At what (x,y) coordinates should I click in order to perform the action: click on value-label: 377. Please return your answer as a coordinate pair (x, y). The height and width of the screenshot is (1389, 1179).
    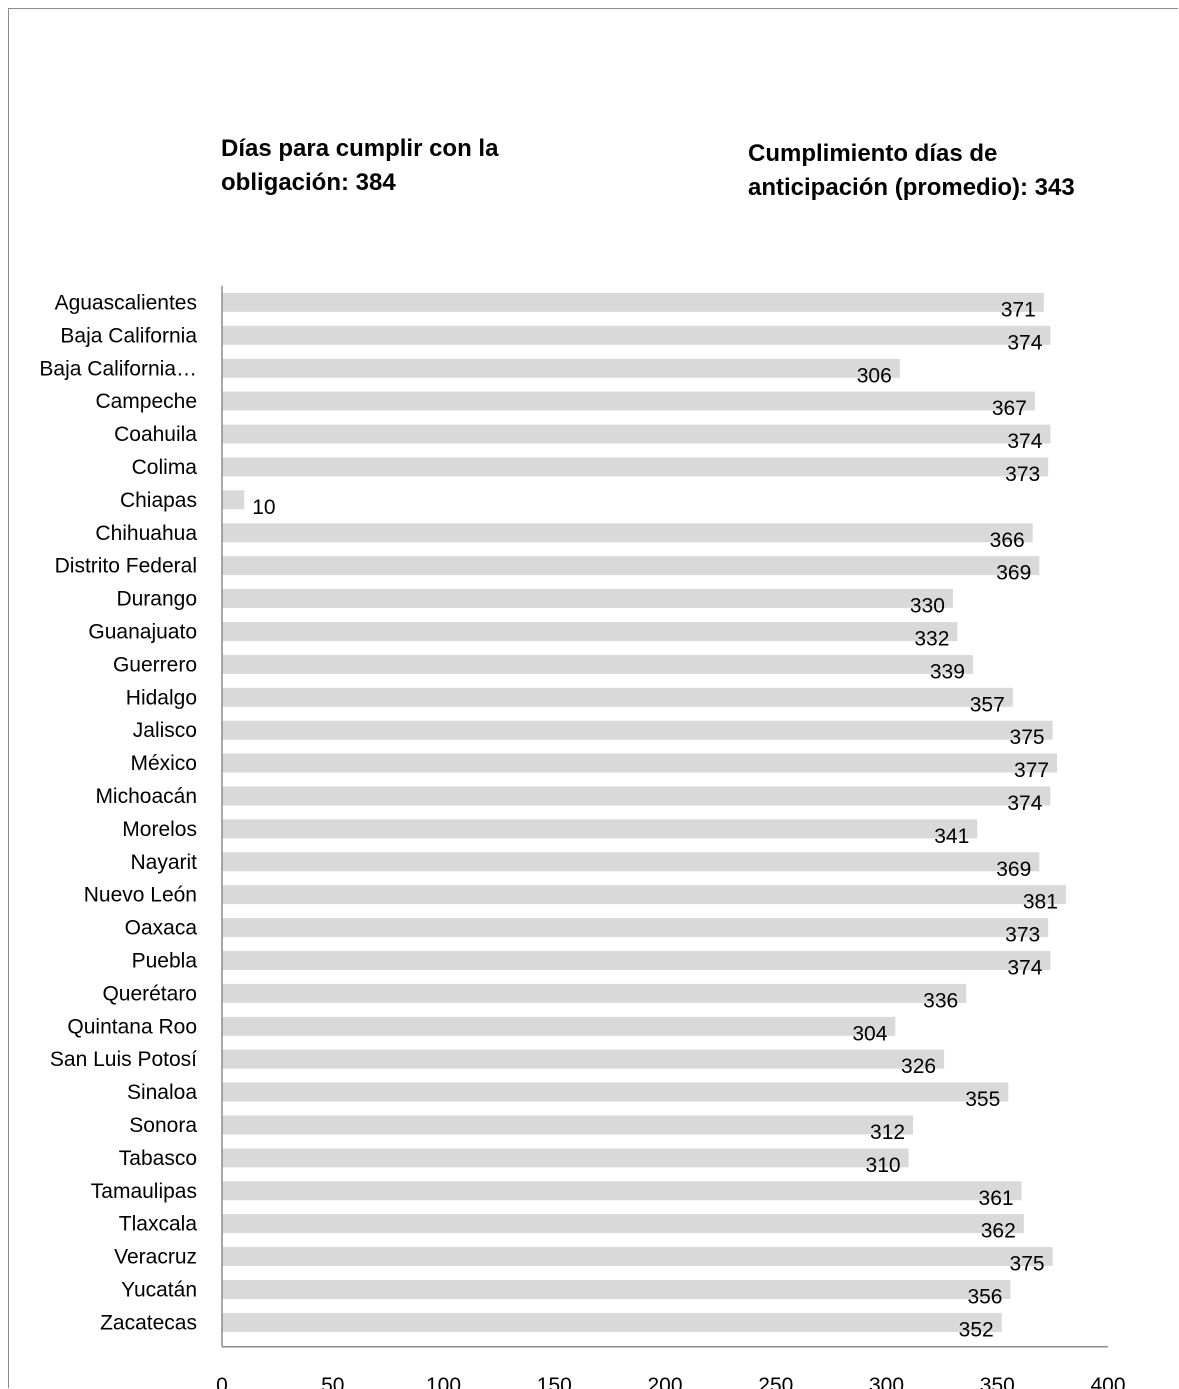
    Looking at the image, I should click on (1031, 770).